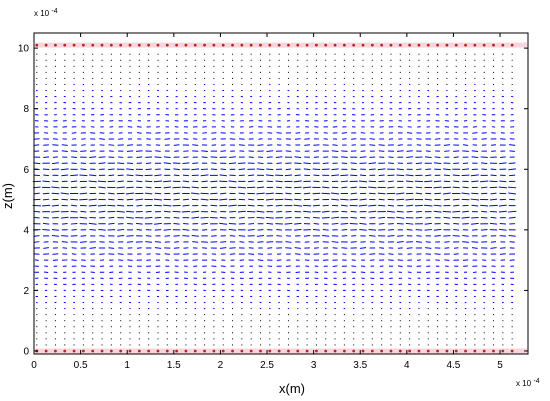  Describe the element at coordinates (500, 365) in the screenshot. I see `x-tick-label: 5` at that location.